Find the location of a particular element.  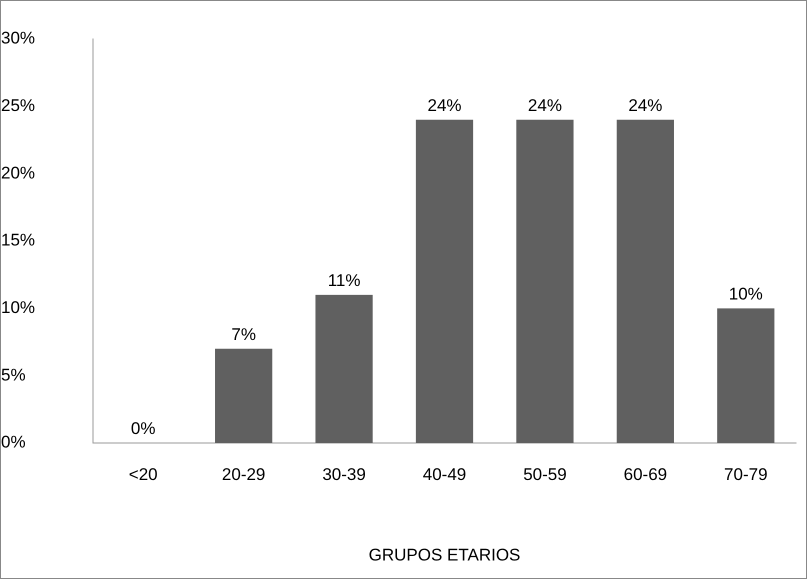

x-axis-title: GRUPOS ETARIOS is located at coordinates (444, 554).